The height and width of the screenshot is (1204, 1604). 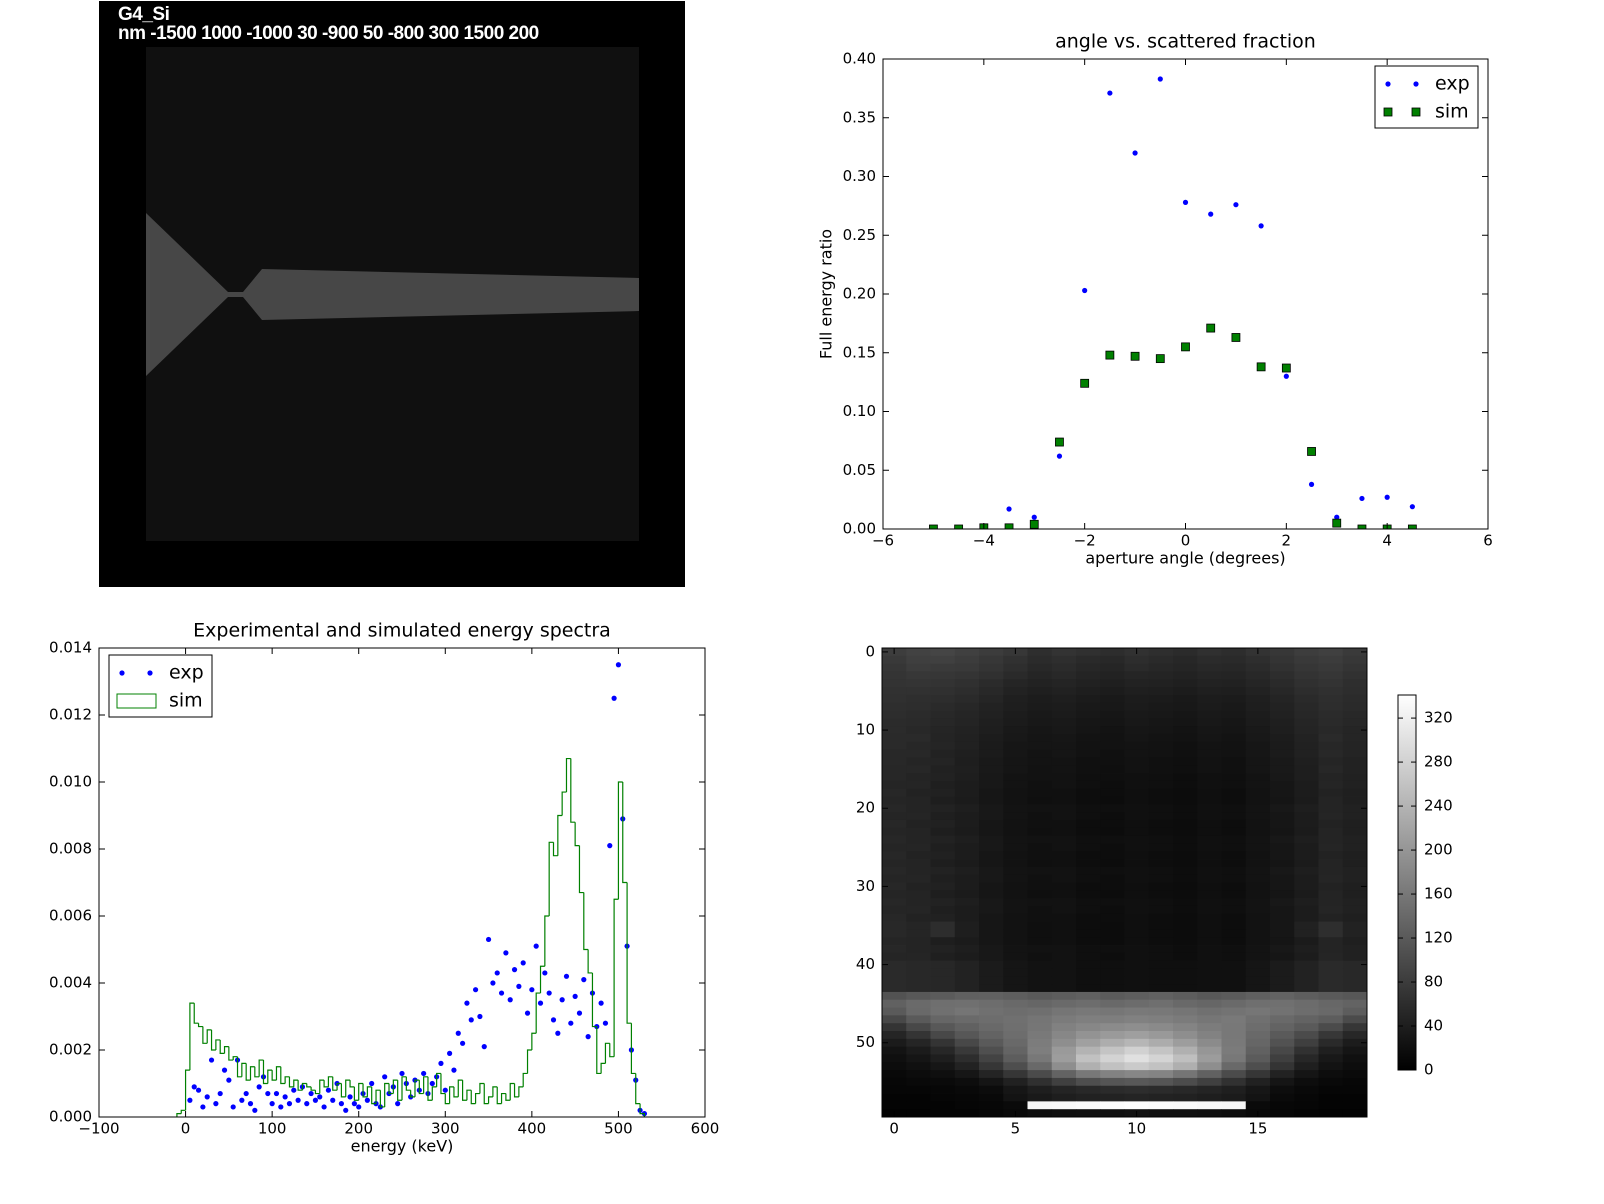 What do you see at coordinates (1488, 541) in the screenshot?
I see `x-tick-label: 6` at bounding box center [1488, 541].